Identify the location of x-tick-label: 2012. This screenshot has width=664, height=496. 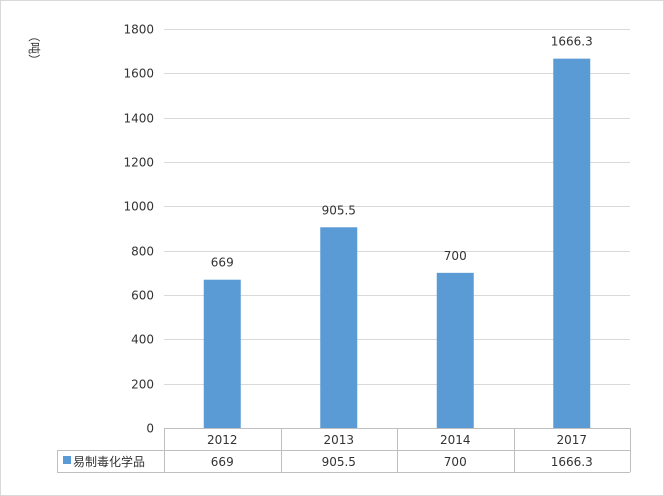
(222, 440).